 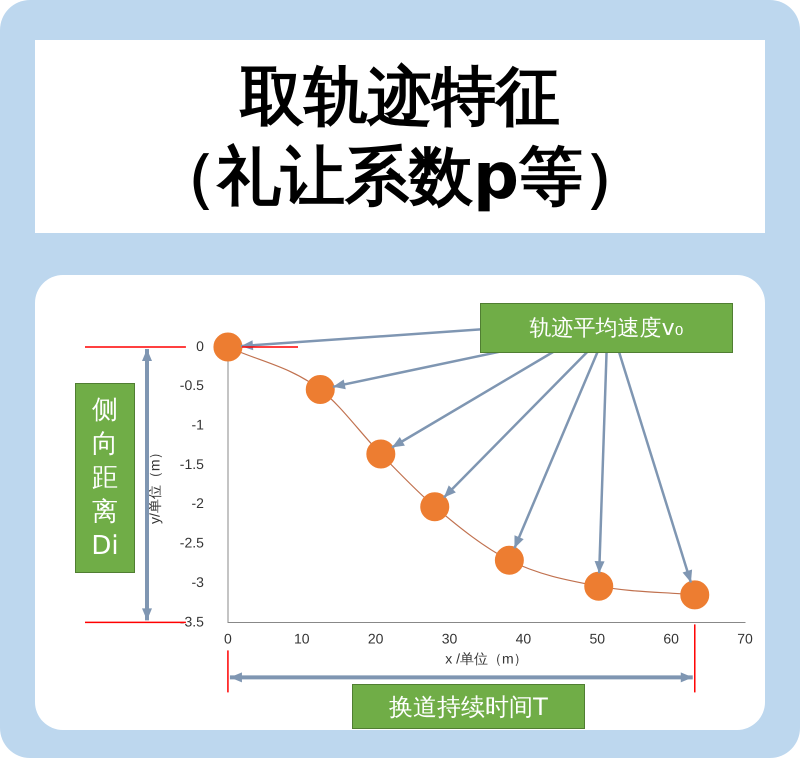 I want to click on chart-title: 取轨迹特征, so click(x=400, y=97).